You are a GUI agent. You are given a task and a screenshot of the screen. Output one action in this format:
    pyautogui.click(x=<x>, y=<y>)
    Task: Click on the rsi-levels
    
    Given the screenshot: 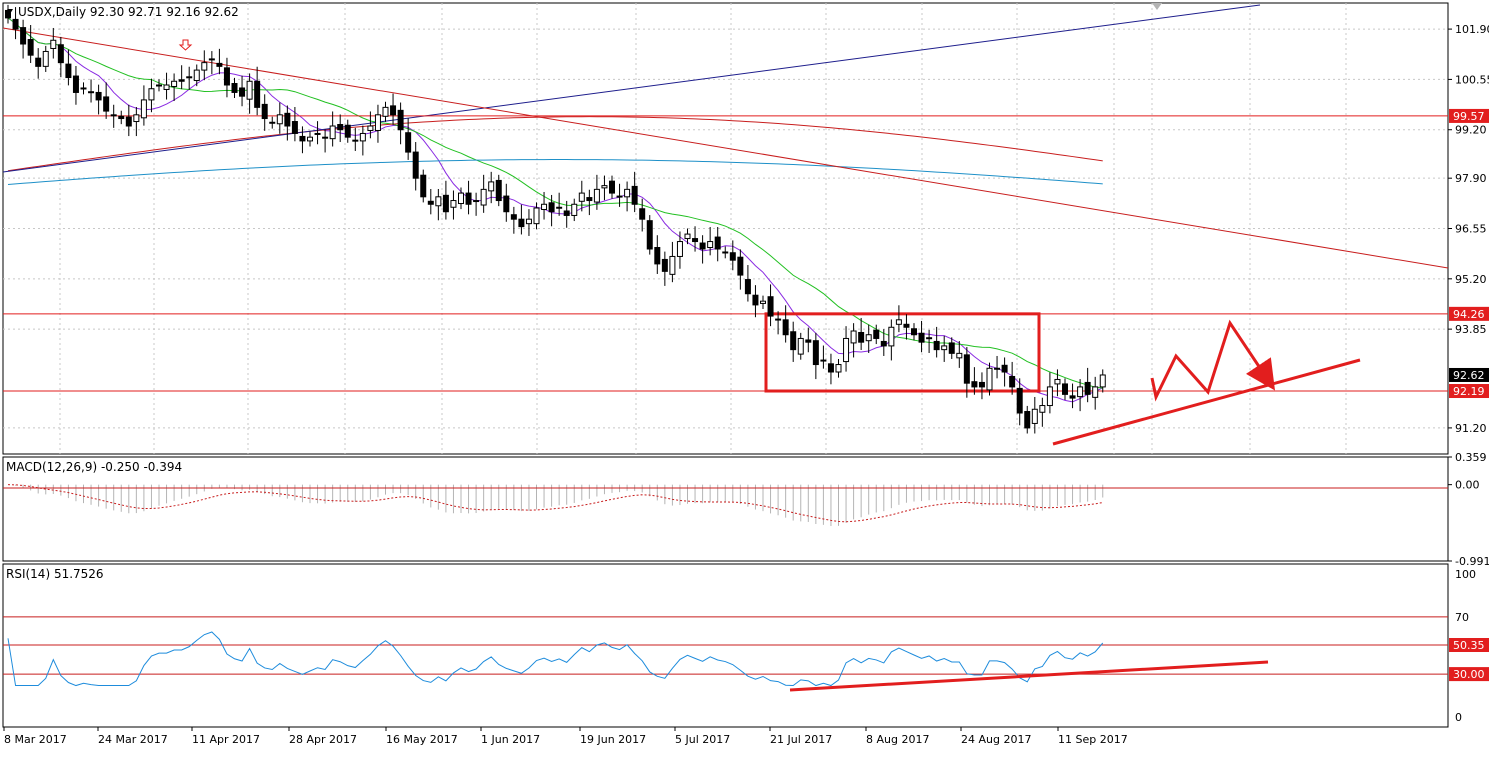 What is the action you would take?
    pyautogui.click(x=725, y=645)
    